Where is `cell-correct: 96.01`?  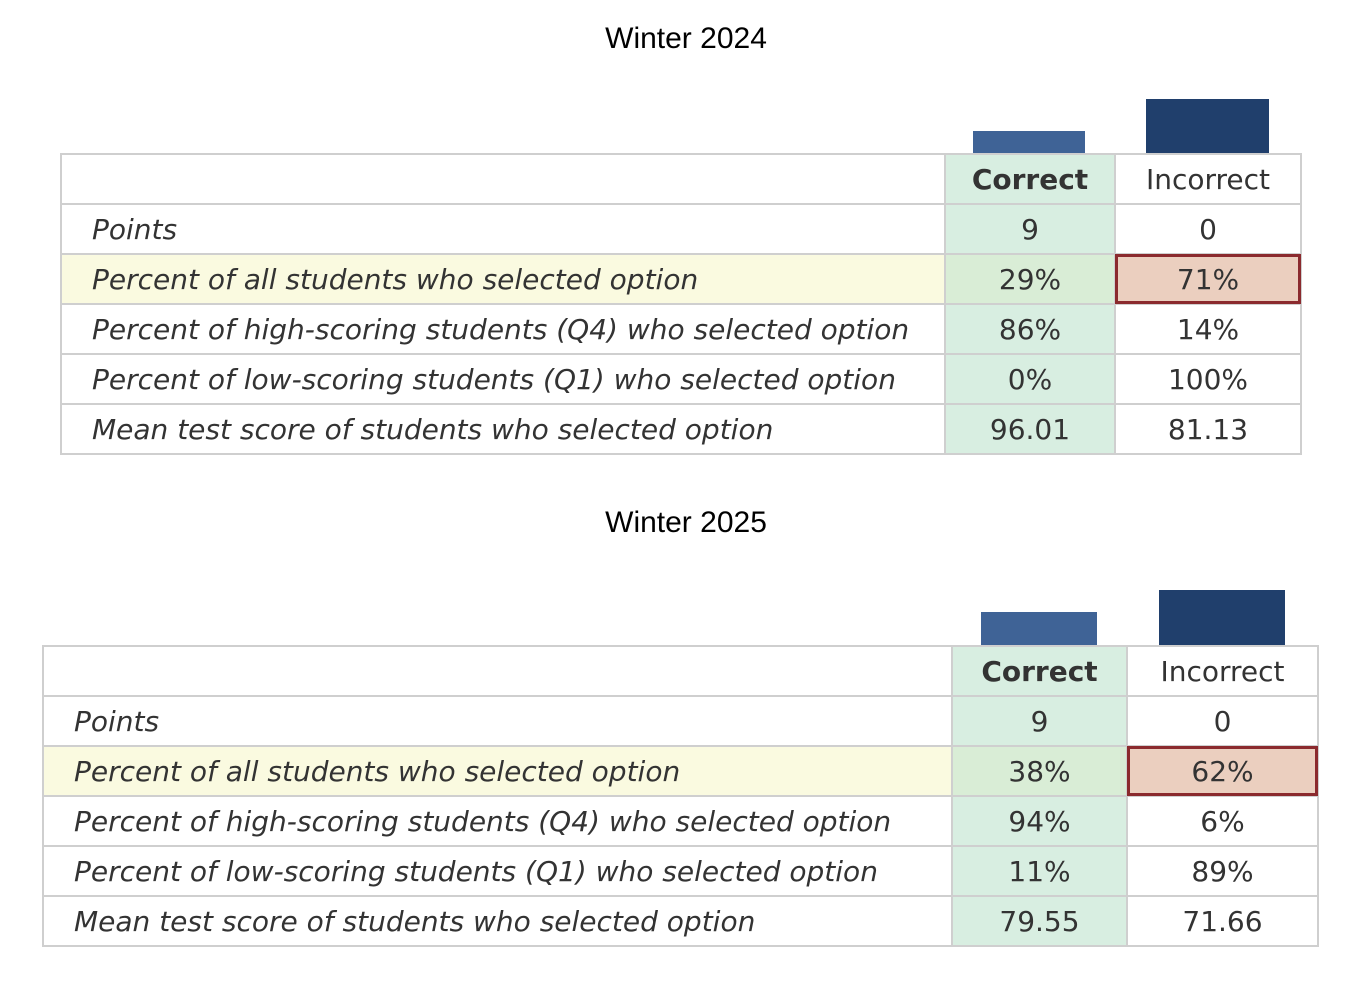
cell-correct: 96.01 is located at coordinates (1030, 429).